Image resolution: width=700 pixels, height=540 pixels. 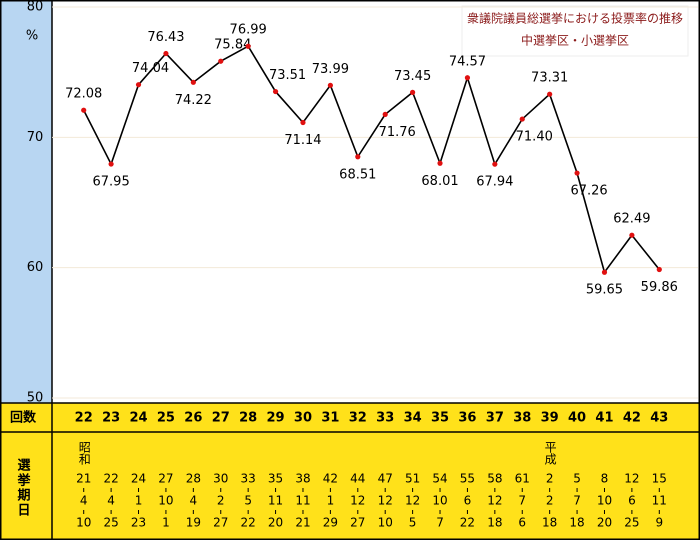 I want to click on date-part: 54, so click(x=439, y=479).